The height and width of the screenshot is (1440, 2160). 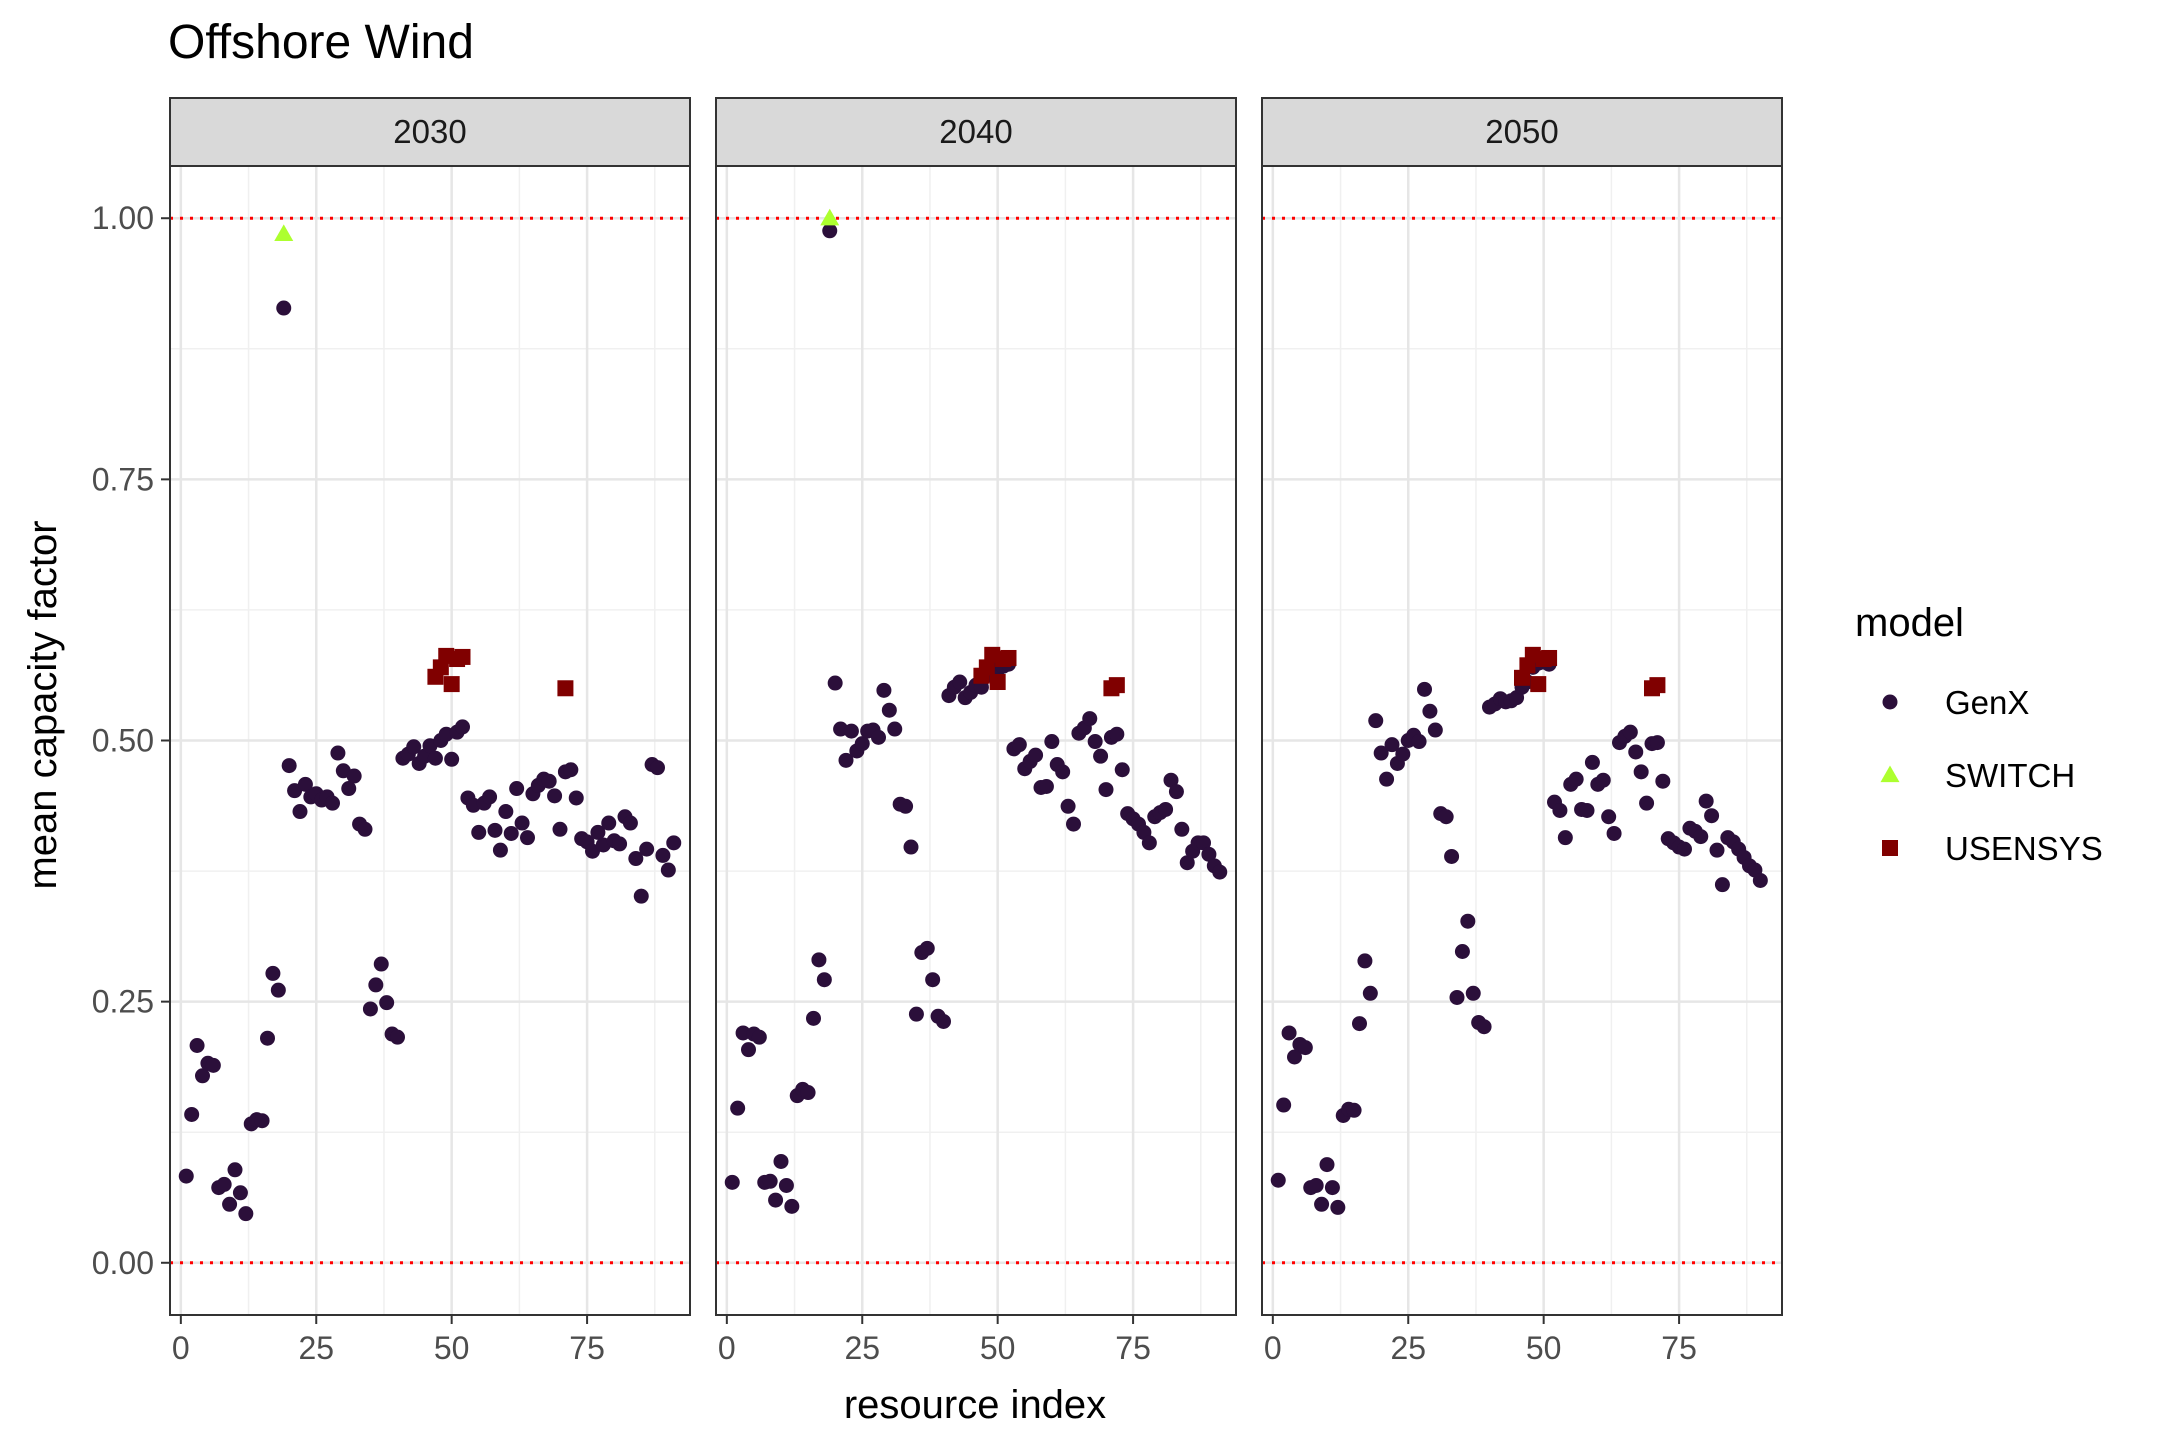 I want to click on legend-entry-usensys: USENSYS, so click(x=1992, y=848).